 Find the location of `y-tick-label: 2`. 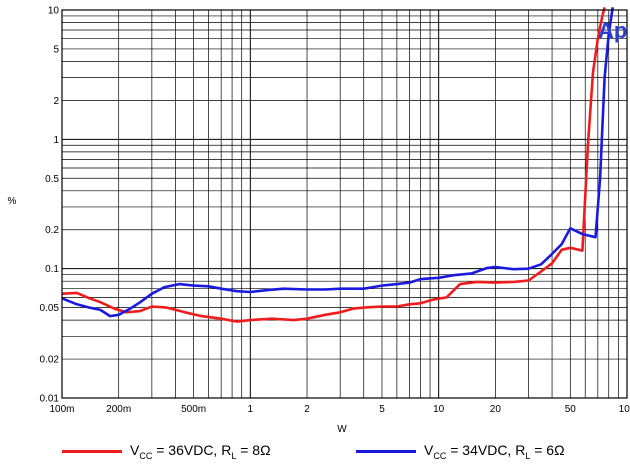

y-tick-label: 2 is located at coordinates (56, 101).